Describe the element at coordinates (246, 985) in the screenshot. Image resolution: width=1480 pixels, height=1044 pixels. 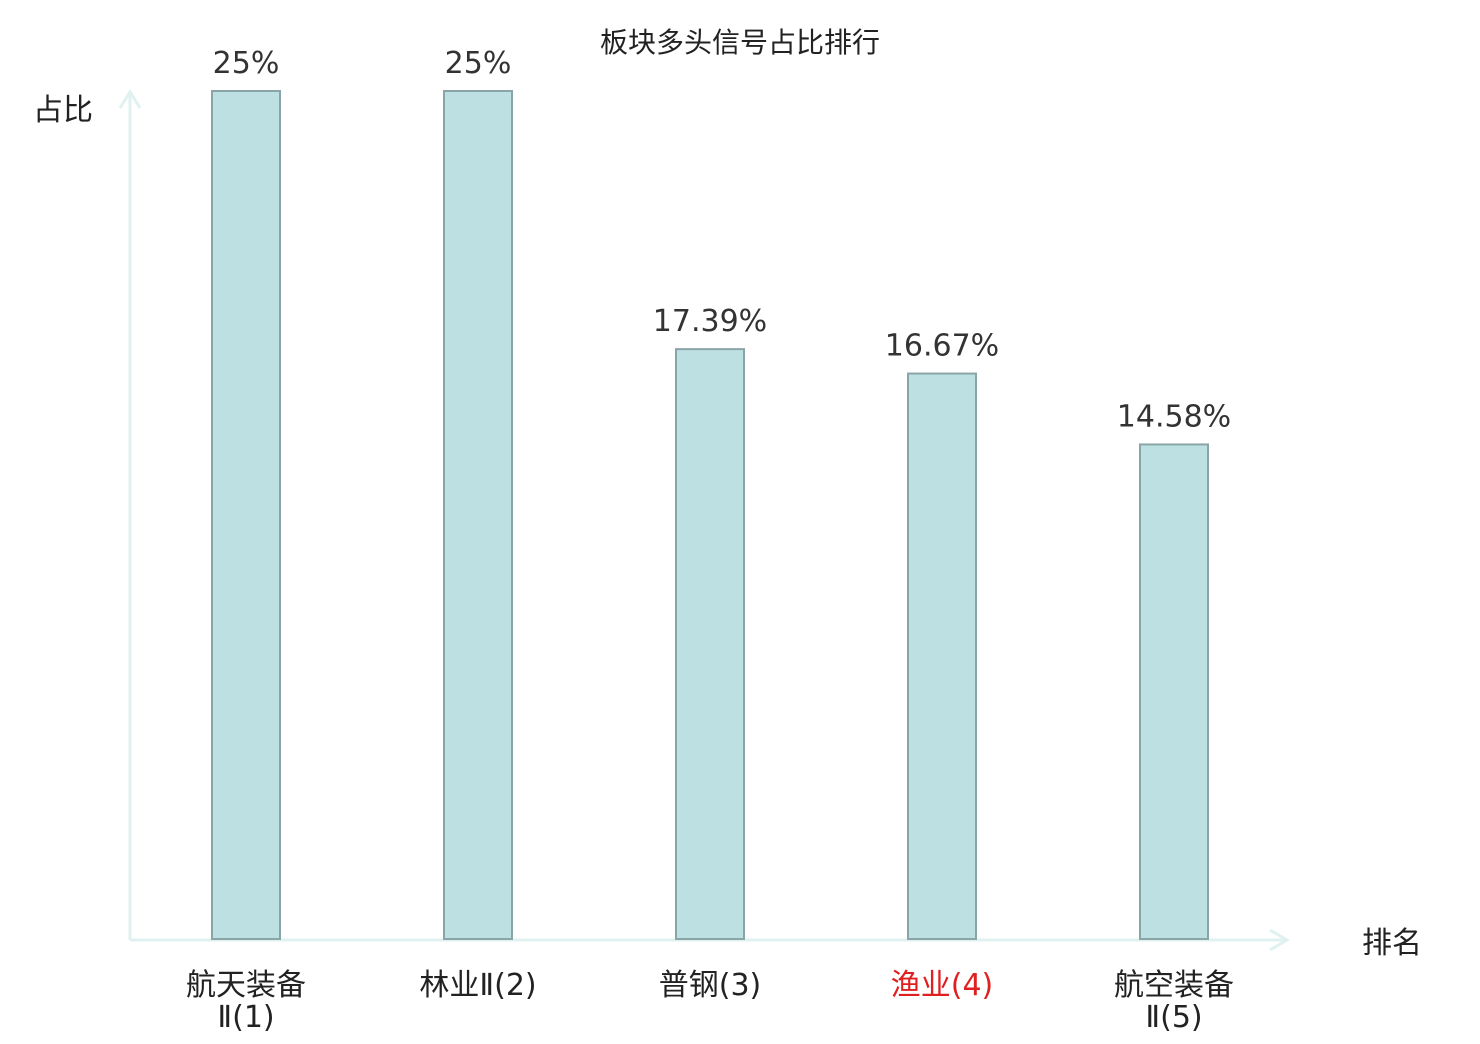
I see `category-label-1-line-1: 航天装备` at that location.